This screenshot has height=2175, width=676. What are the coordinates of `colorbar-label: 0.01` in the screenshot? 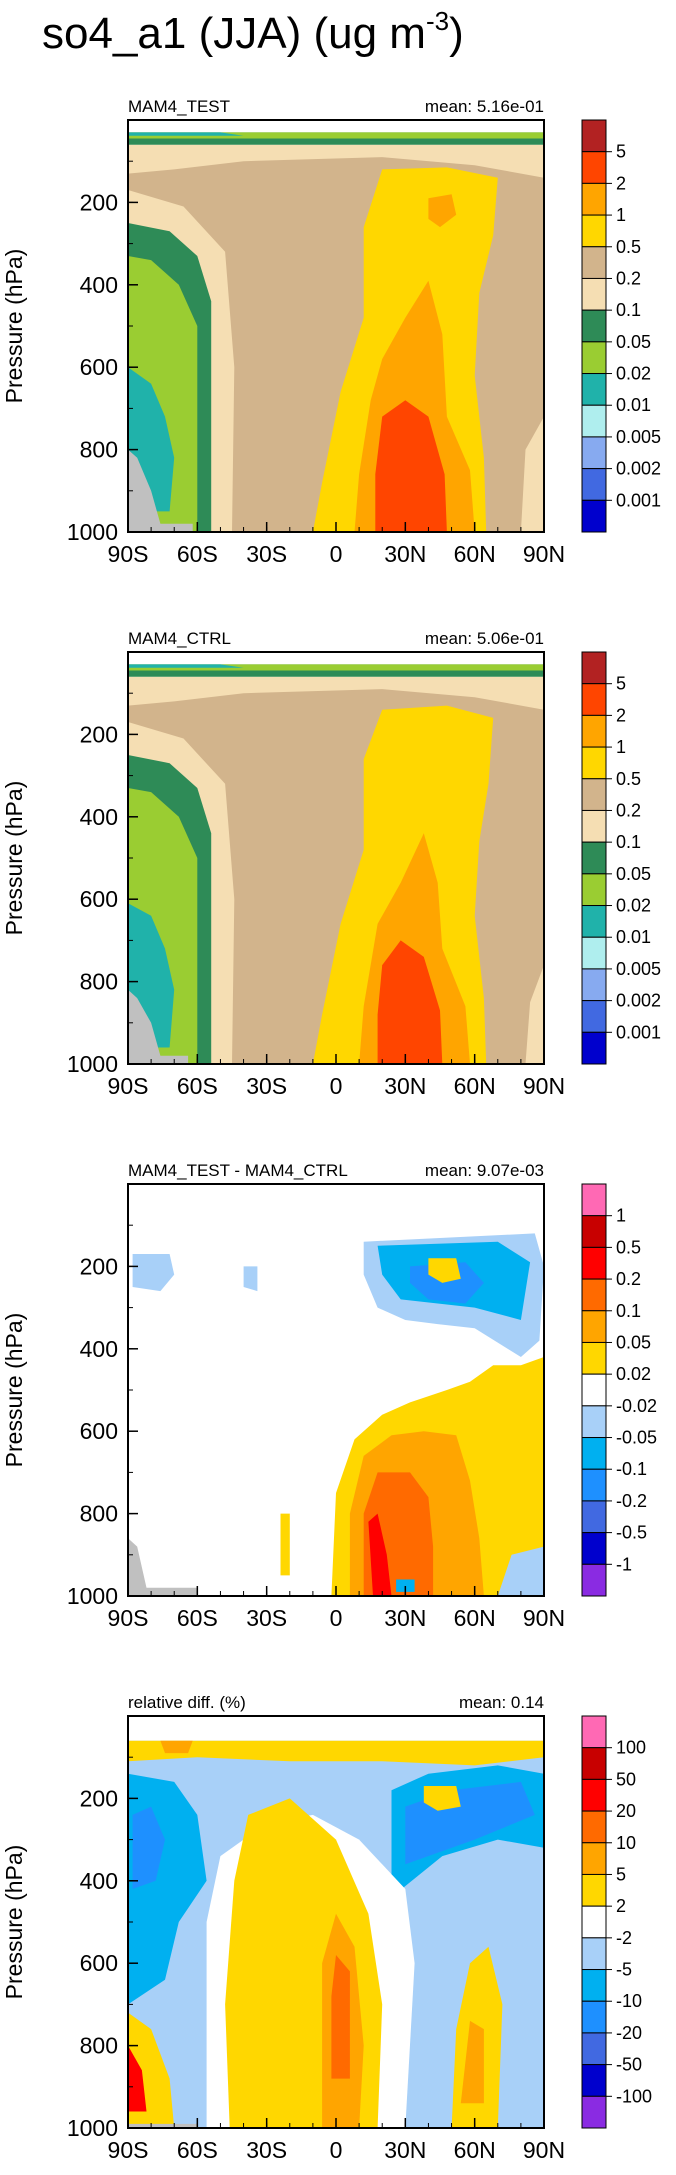 It's located at (633, 405).